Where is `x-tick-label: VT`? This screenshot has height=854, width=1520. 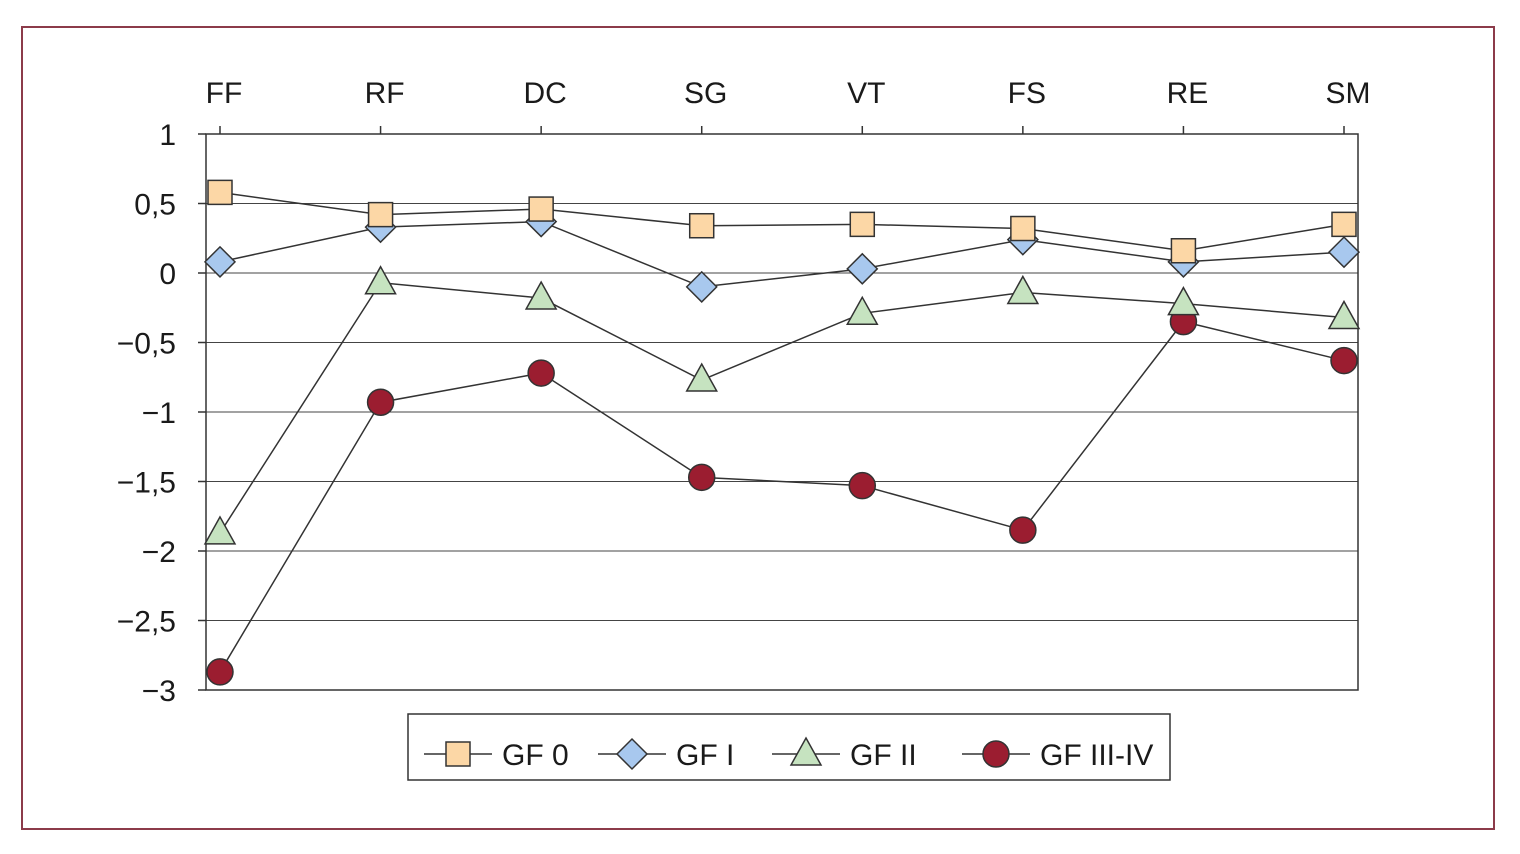
x-tick-label: VT is located at coordinates (866, 93).